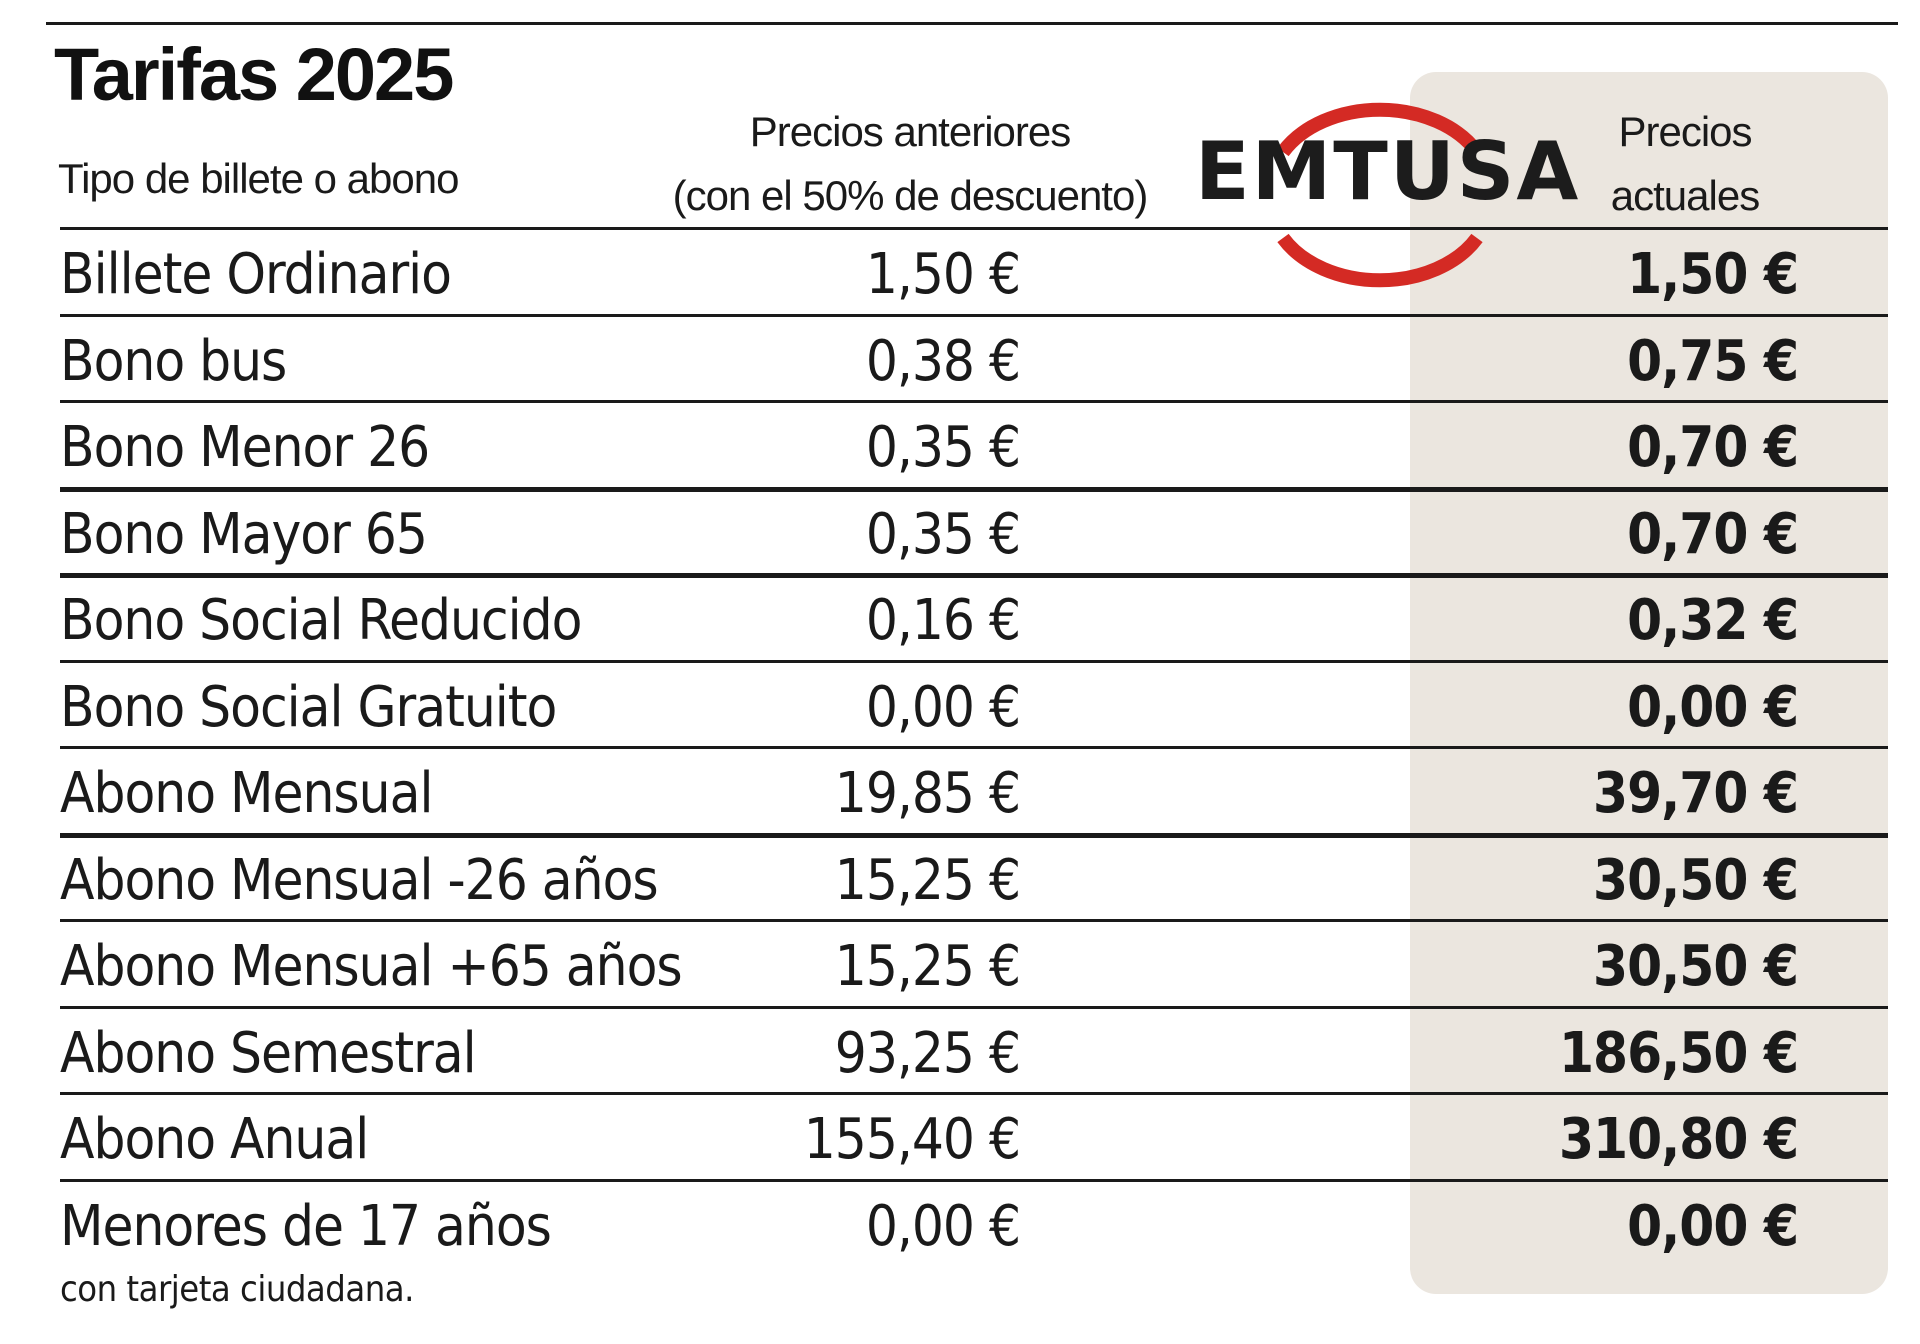 The height and width of the screenshot is (1344, 1920). I want to click on row-ticket-name: Abono Mensual, so click(246, 793).